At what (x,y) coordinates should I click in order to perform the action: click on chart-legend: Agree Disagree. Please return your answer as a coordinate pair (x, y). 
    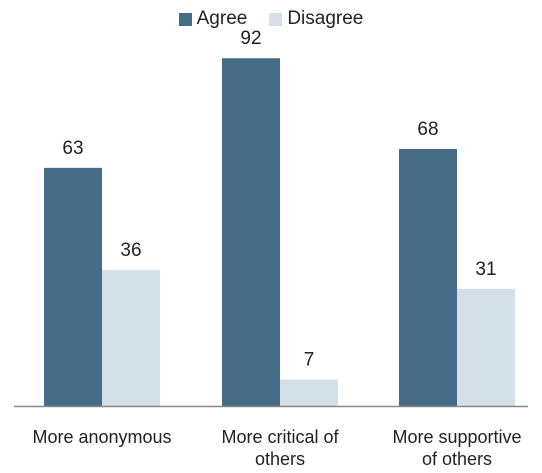
    Looking at the image, I should click on (271, 19).